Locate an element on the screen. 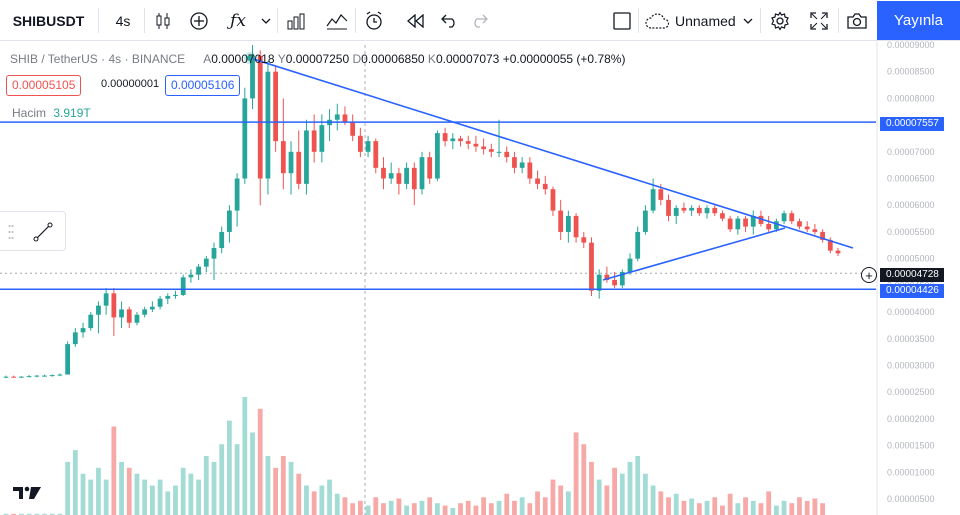 The width and height of the screenshot is (960, 515). volume-label: Hacim is located at coordinates (29, 113).